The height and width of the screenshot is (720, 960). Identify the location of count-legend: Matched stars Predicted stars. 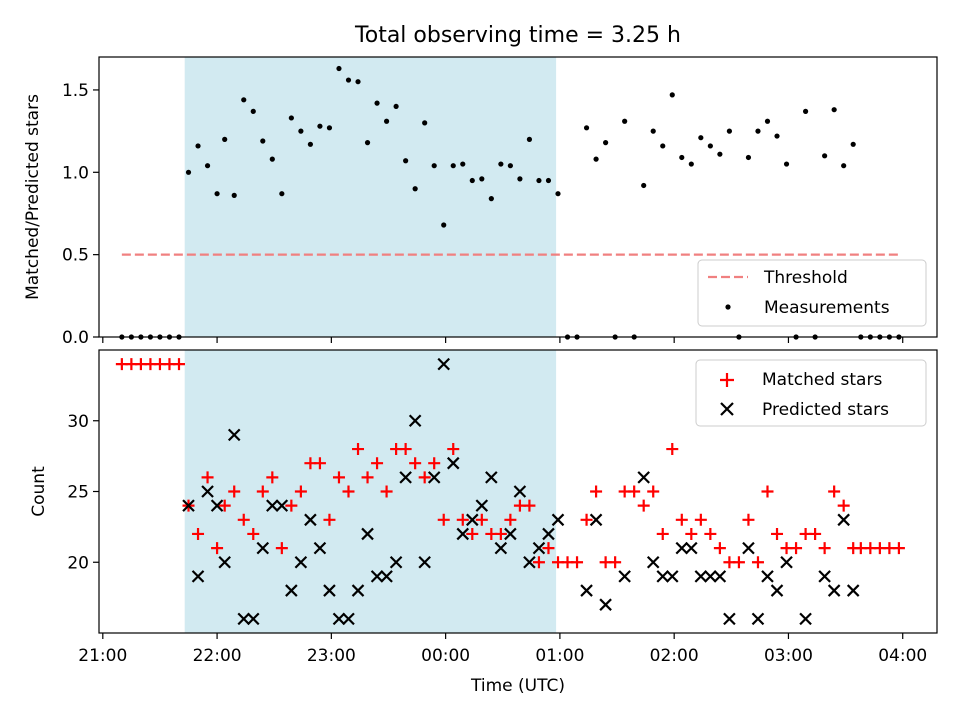
(811, 393).